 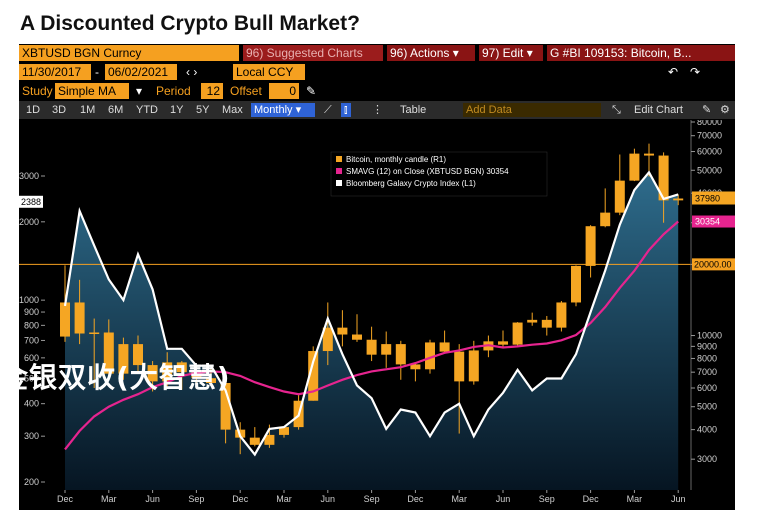 What do you see at coordinates (147, 110) in the screenshot?
I see `tab-ytd: YTD` at bounding box center [147, 110].